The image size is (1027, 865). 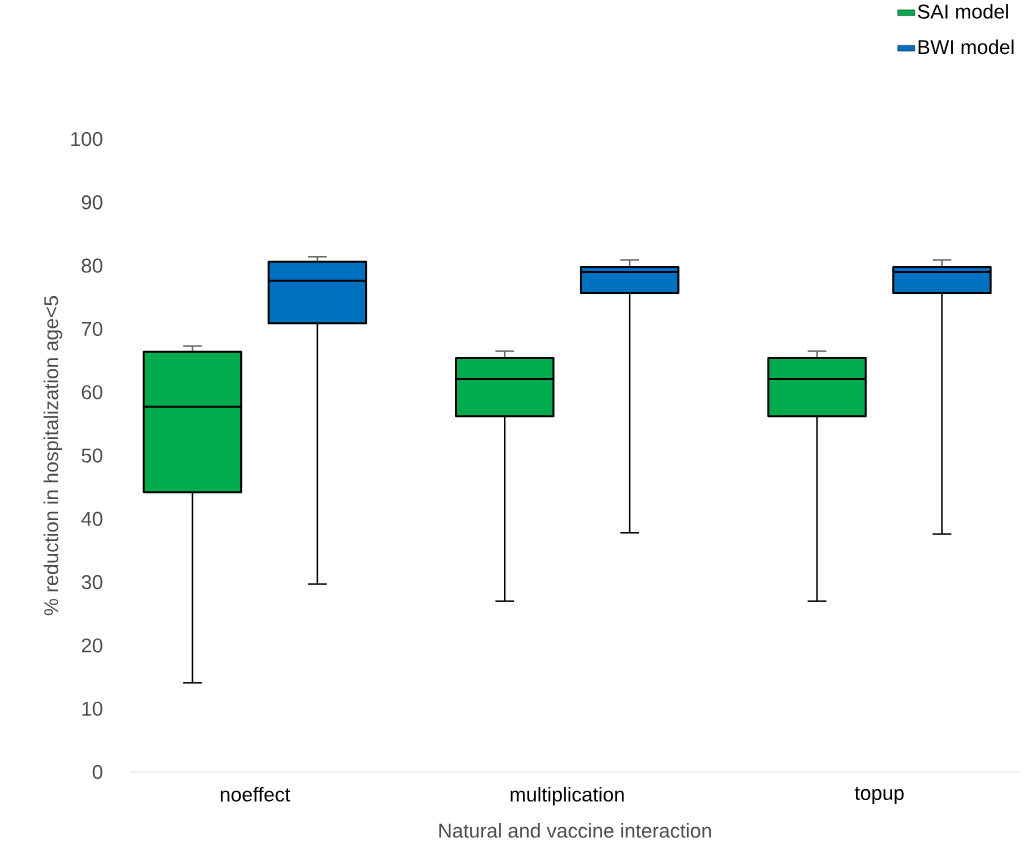 I want to click on legend-label: BWI model, so click(x=966, y=47).